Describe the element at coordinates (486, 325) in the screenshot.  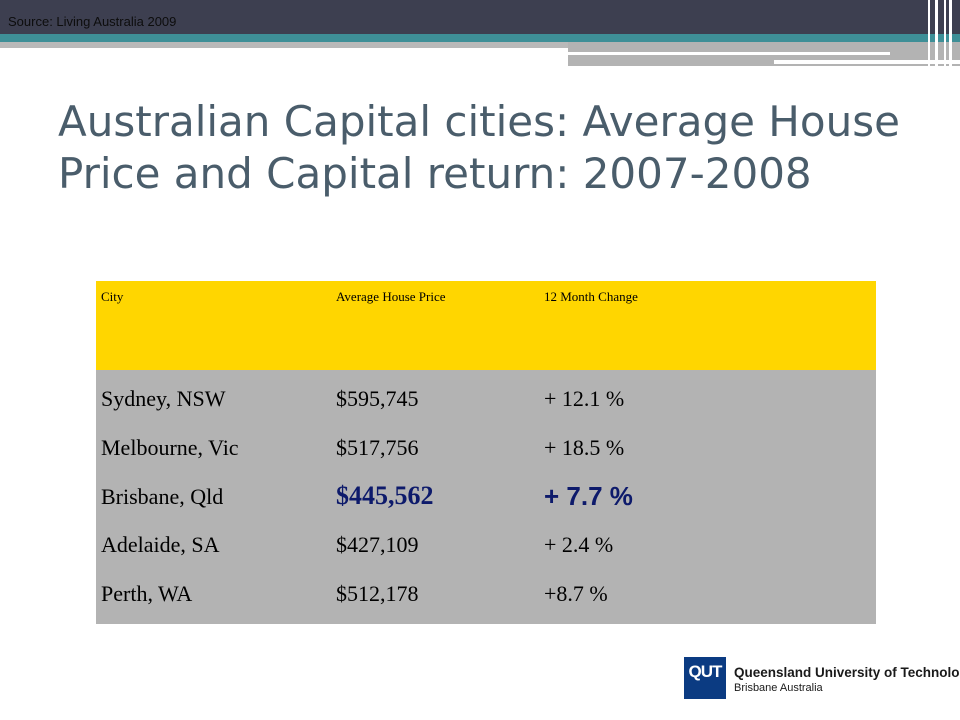
I see `table-header-row: City Average House Price 12 Month Change` at that location.